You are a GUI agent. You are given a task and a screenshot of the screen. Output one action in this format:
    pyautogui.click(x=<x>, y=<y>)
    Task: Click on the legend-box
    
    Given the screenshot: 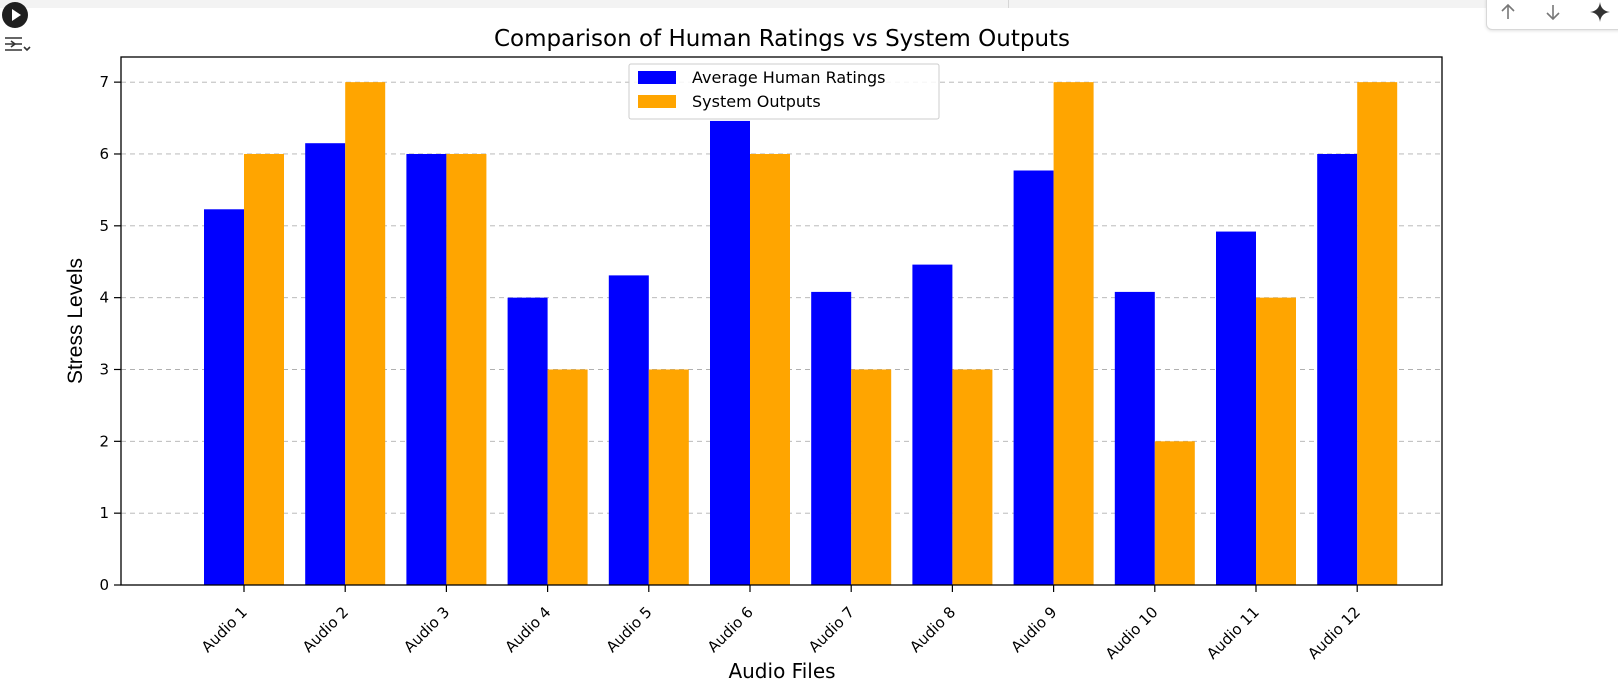 What is the action you would take?
    pyautogui.click(x=784, y=91)
    